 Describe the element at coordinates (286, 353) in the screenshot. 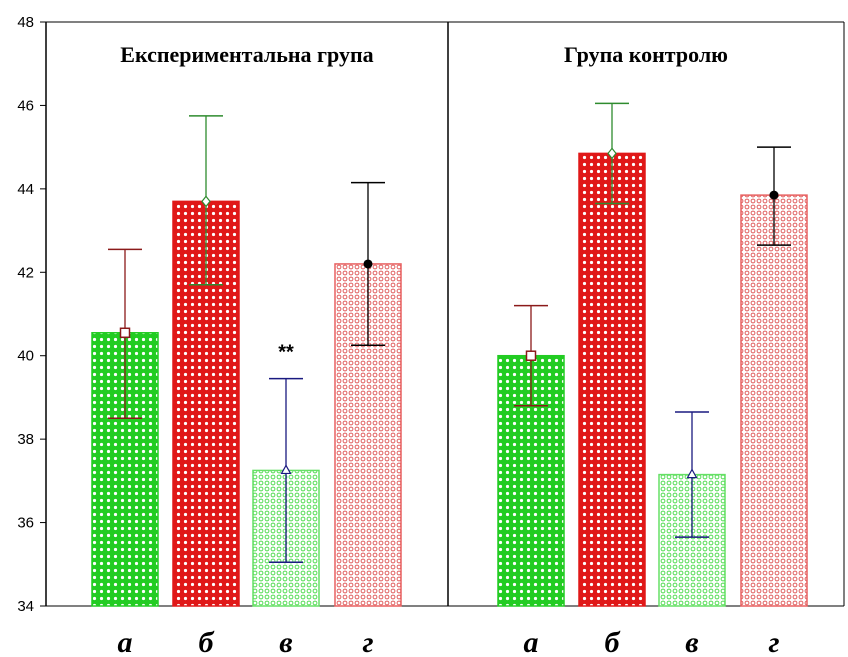

I see `significance-annotation: **` at that location.